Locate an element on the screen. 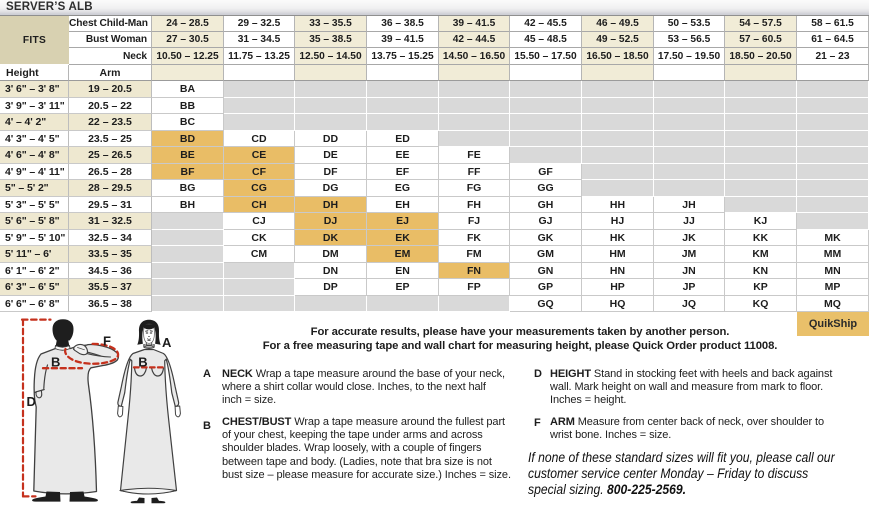  svg-text: F is located at coordinates (107, 341).